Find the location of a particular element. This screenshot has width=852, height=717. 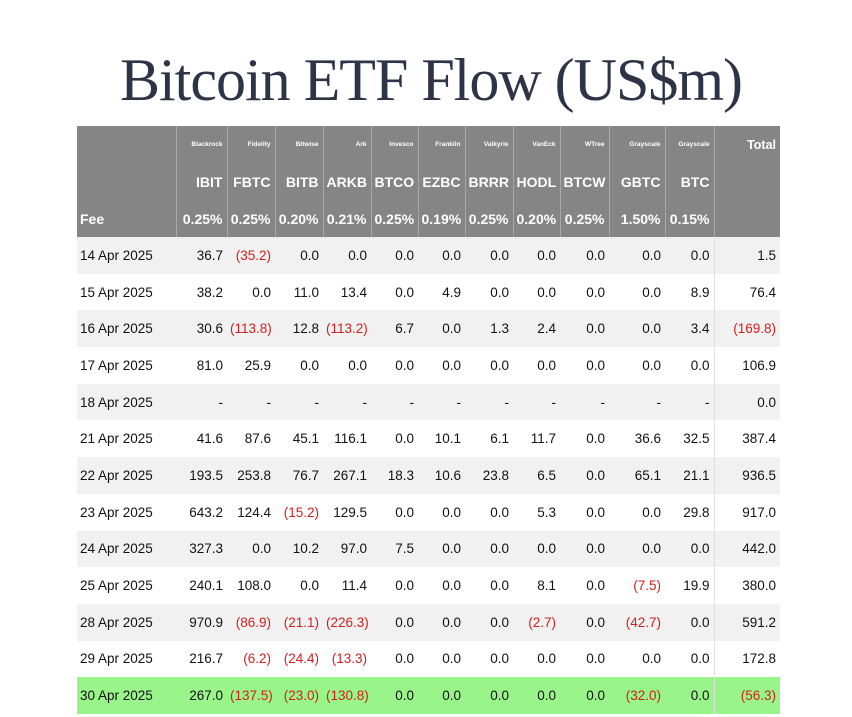

flow-value-cell: 36.6 is located at coordinates (637, 439).